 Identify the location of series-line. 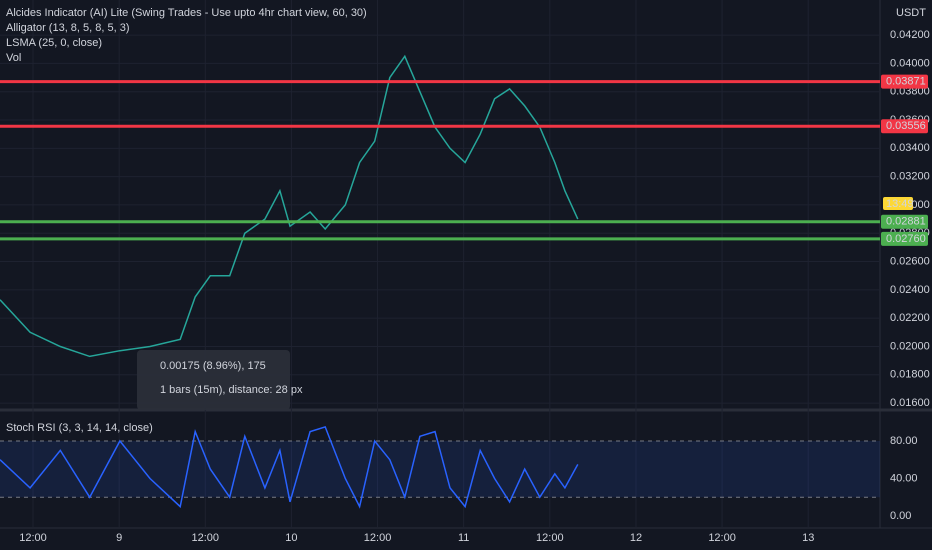
(289, 467).